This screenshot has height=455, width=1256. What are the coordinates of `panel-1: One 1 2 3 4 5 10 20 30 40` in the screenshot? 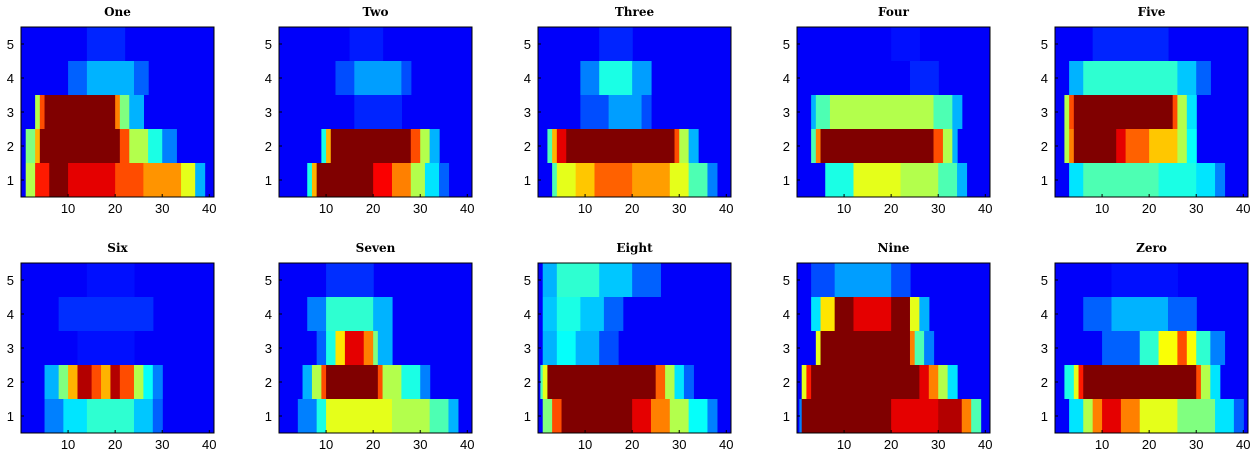 It's located at (112, 110).